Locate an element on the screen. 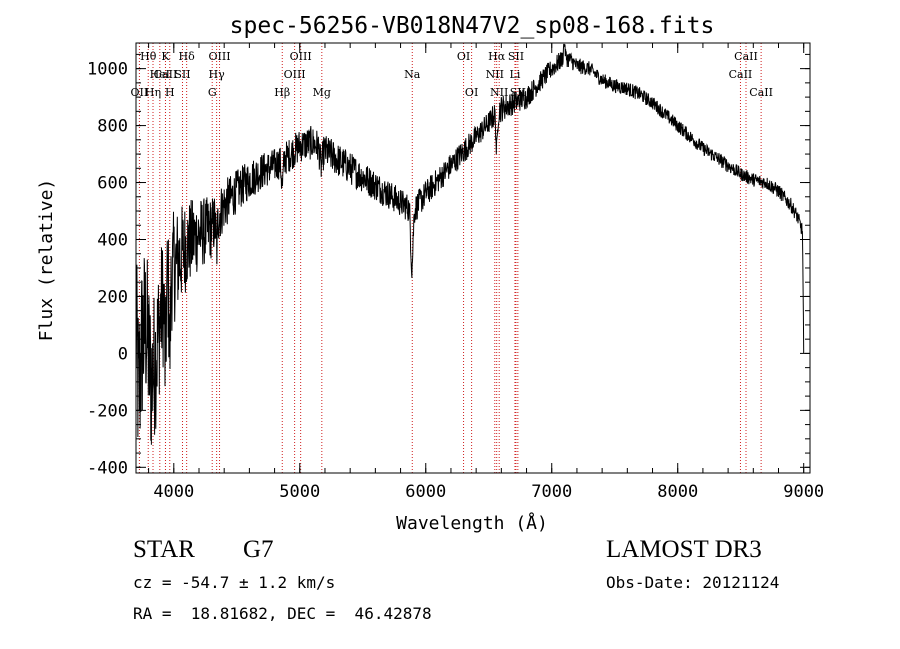 The image size is (900, 649). line-label-8: Hδ is located at coordinates (187, 56).